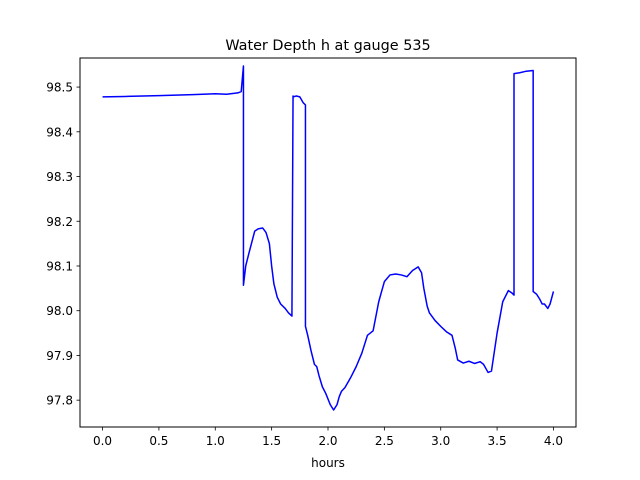  What do you see at coordinates (59, 132) in the screenshot?
I see `y-tick-label: 98.4` at bounding box center [59, 132].